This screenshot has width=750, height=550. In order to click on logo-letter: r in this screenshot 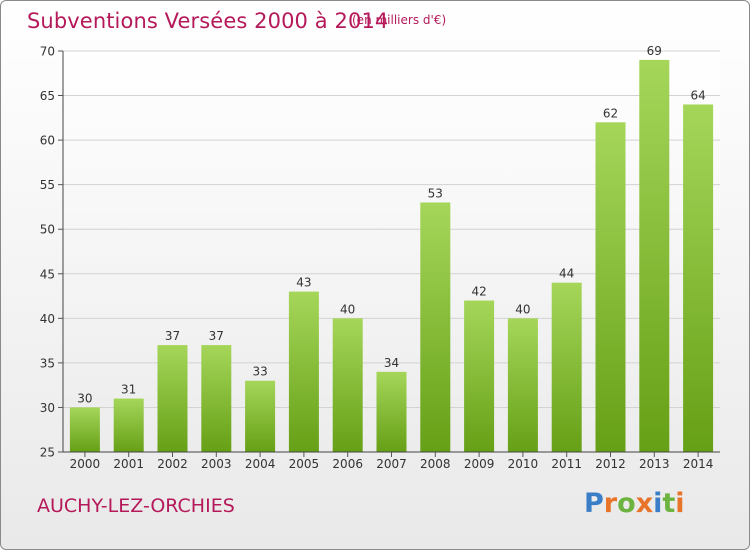, I will do `click(610, 503)`.